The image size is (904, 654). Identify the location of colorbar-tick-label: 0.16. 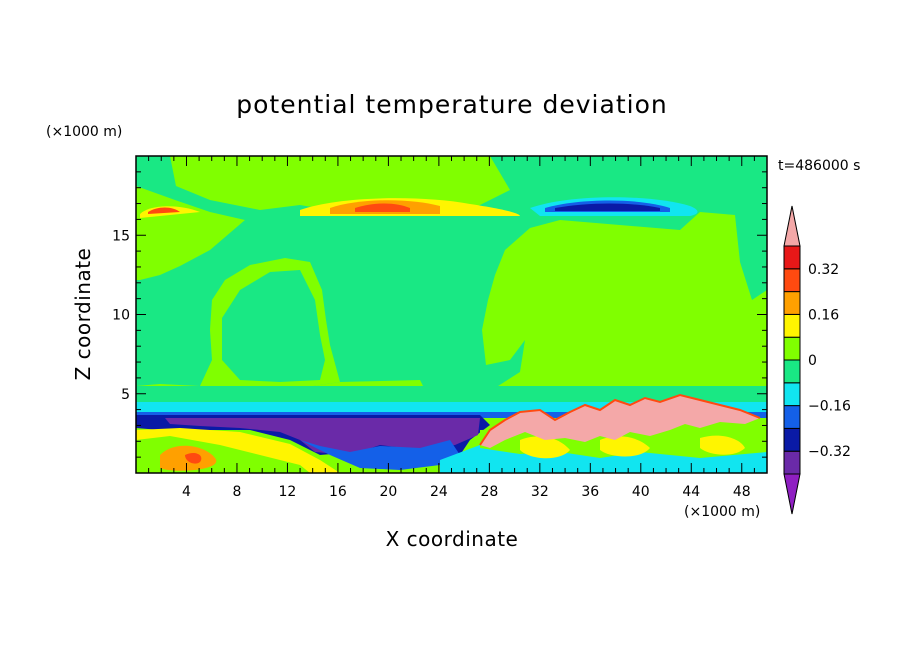
(823, 315).